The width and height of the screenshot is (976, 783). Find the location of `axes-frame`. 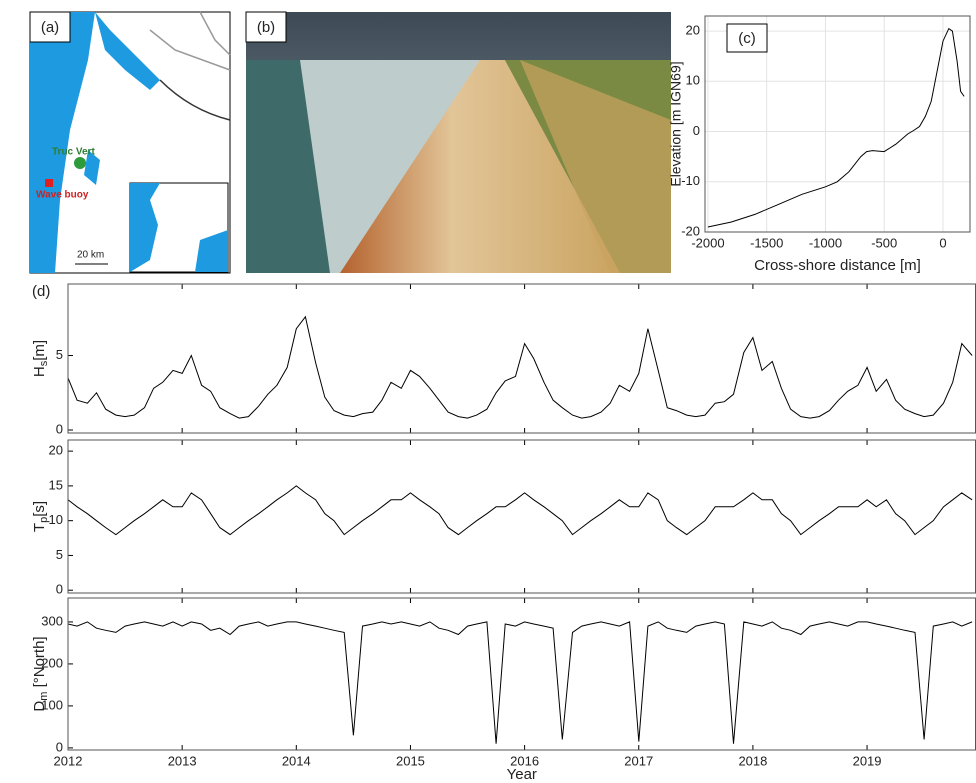

axes-frame is located at coordinates (837, 124).